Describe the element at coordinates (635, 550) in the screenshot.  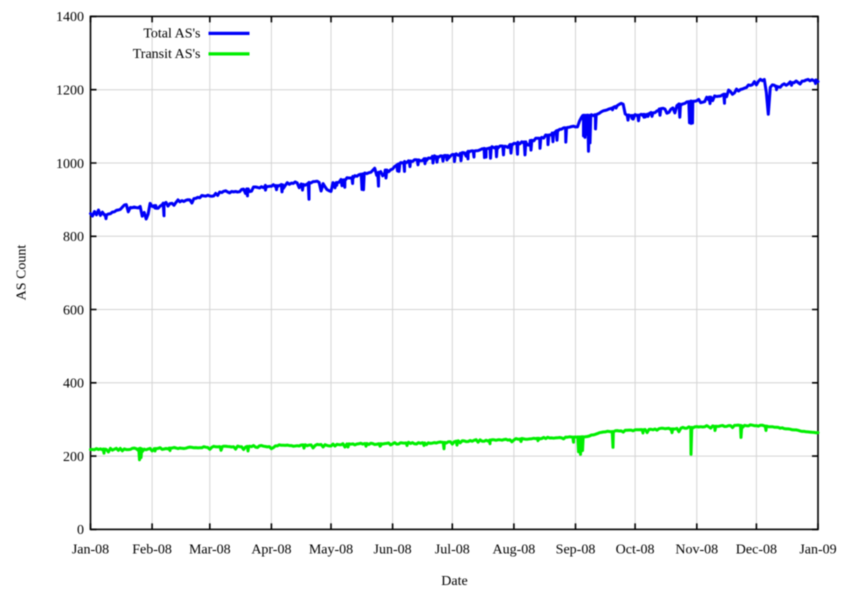
I see `svg-text: Oct-08` at that location.